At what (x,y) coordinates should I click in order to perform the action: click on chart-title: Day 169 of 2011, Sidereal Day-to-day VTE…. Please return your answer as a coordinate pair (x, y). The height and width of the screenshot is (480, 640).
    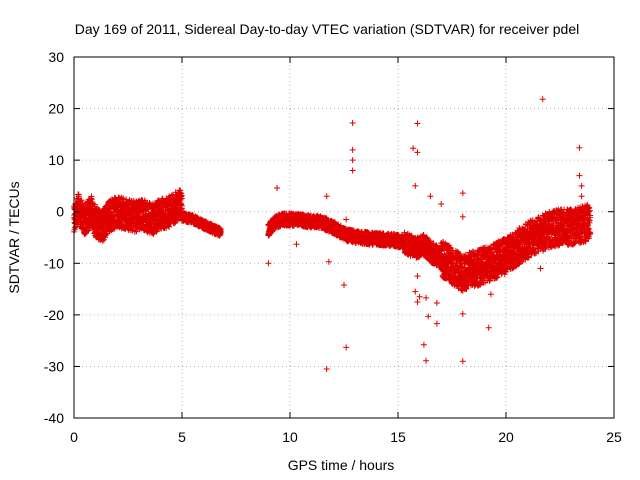
    Looking at the image, I should click on (327, 29).